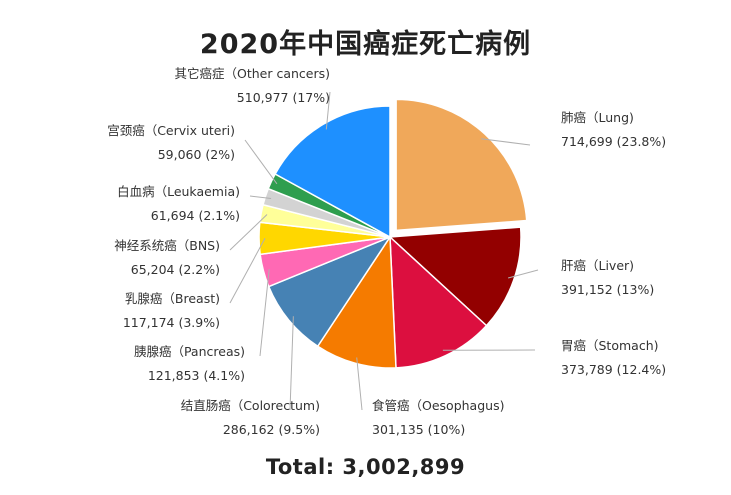  I want to click on total-label: Total: 3,002,899, so click(365, 467).